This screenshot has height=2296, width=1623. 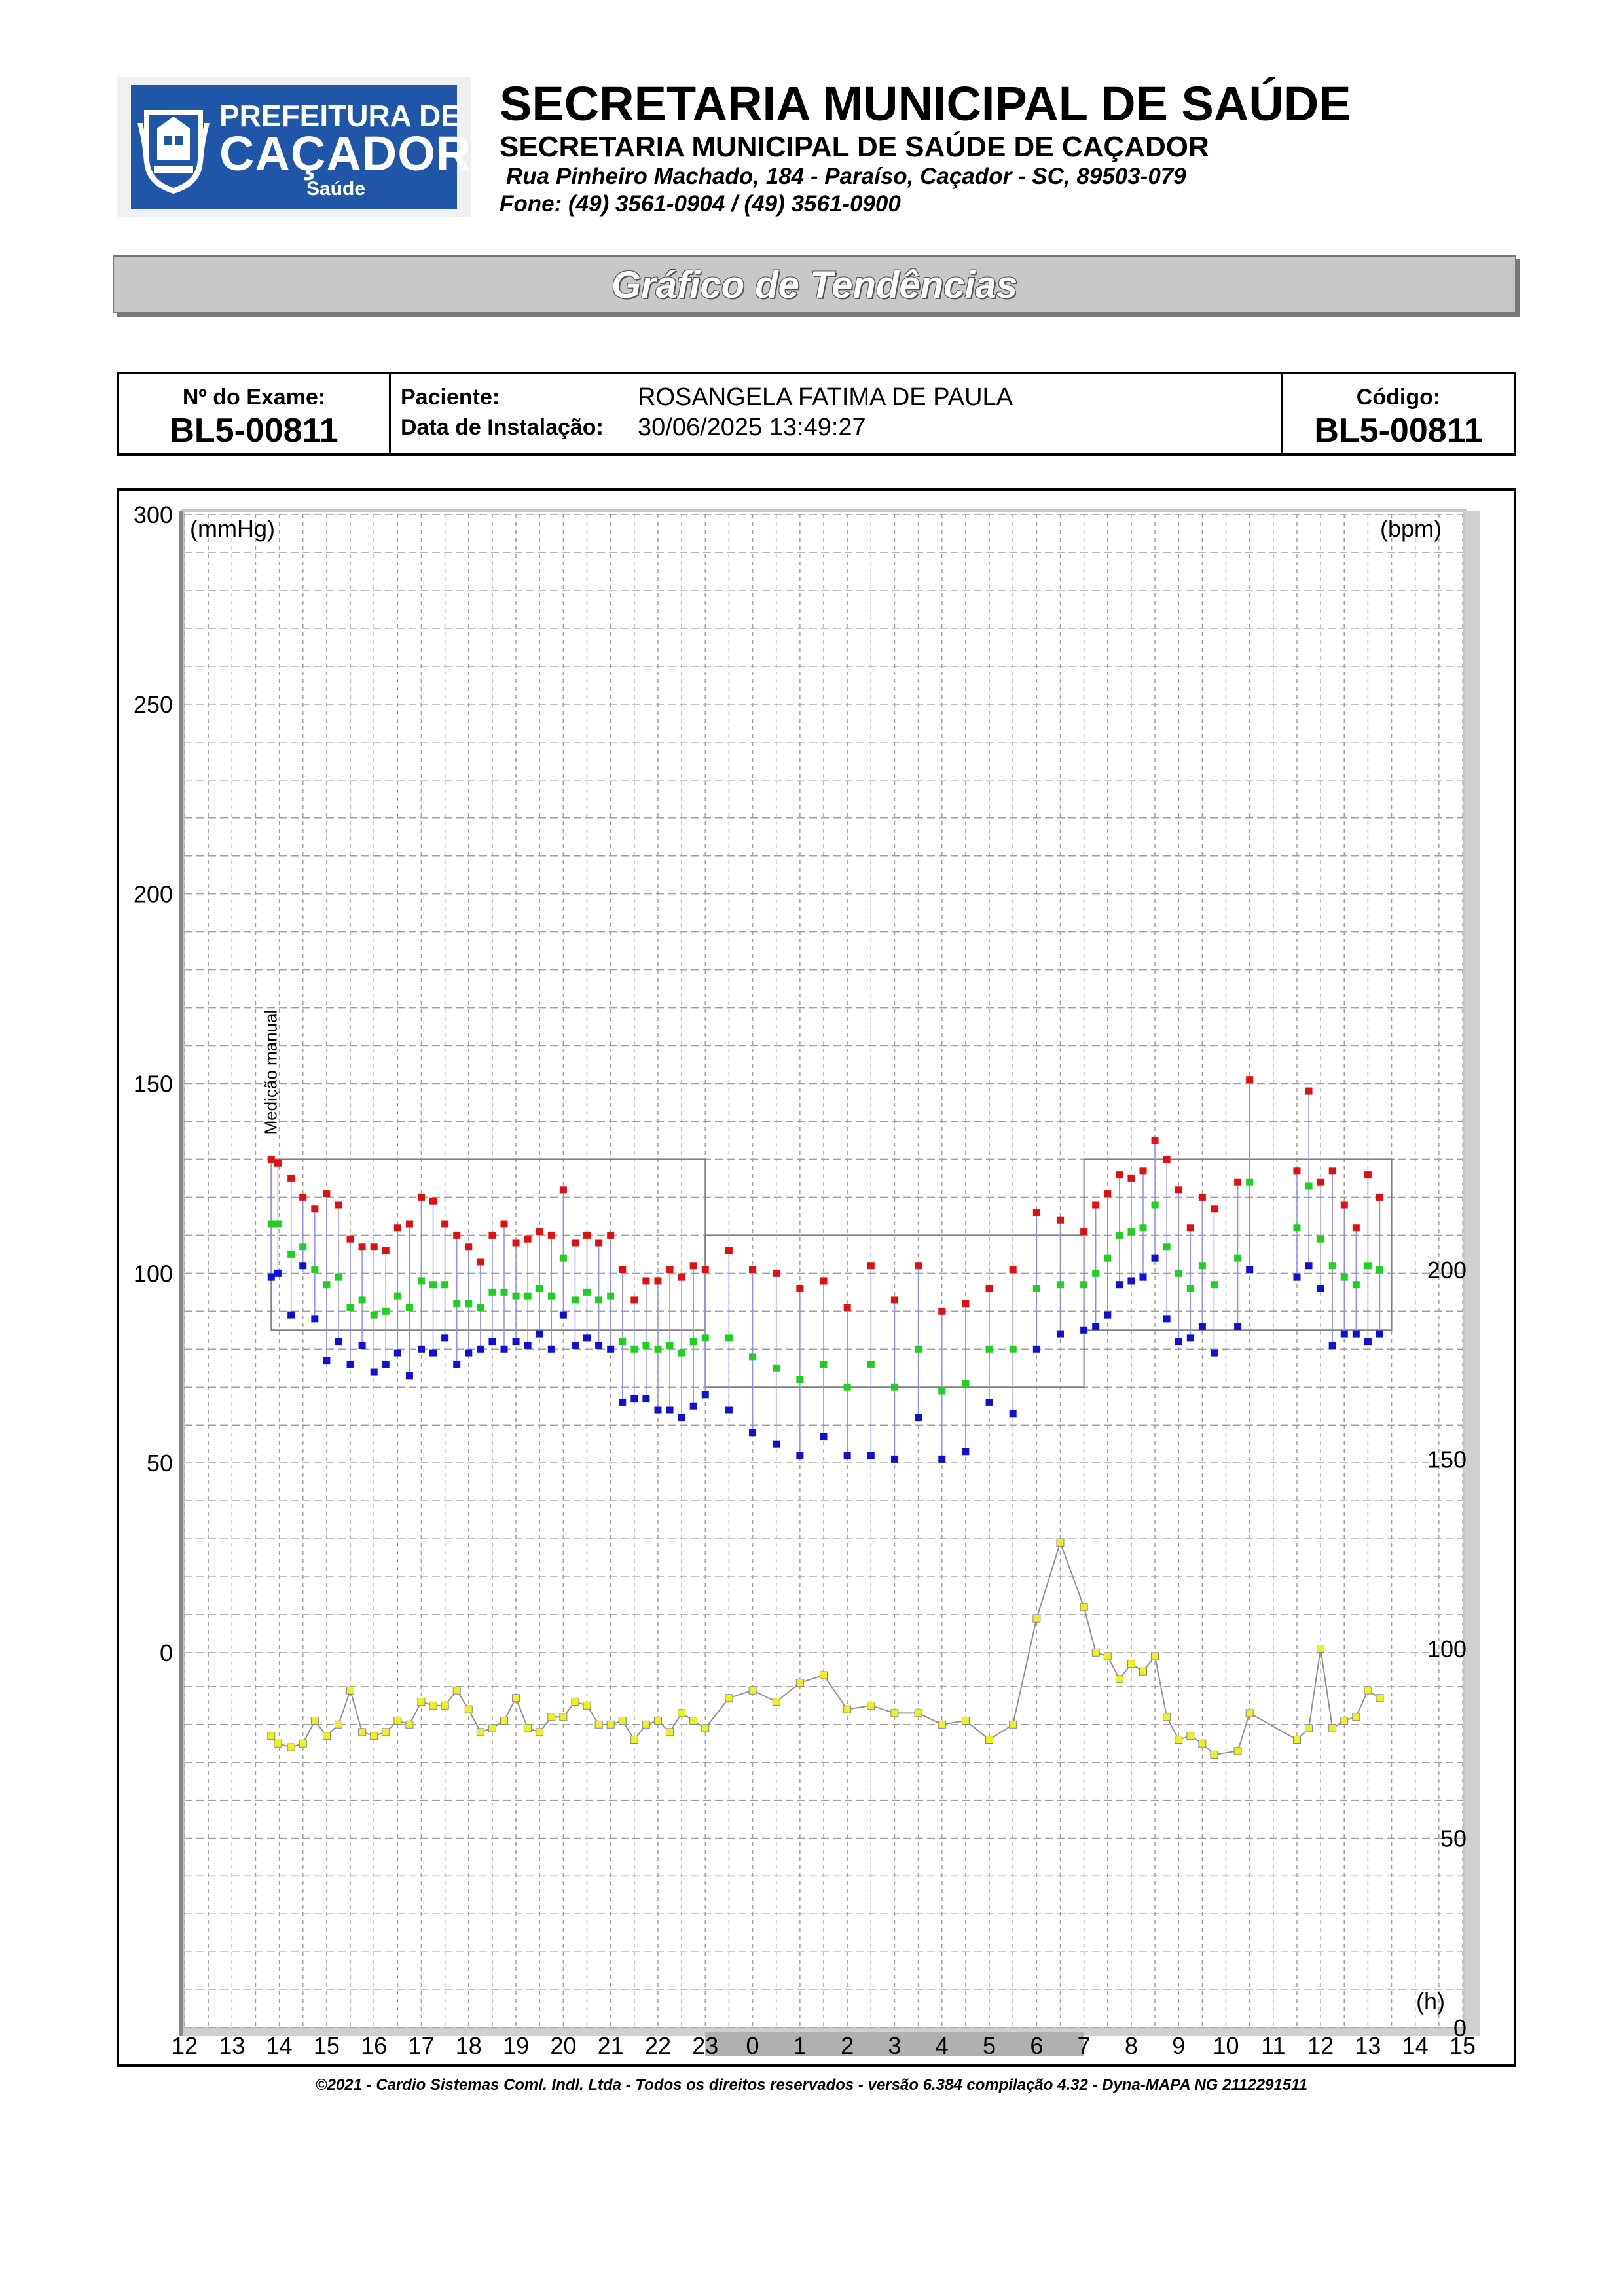 What do you see at coordinates (153, 1273) in the screenshot?
I see `left-tick-label: 100` at bounding box center [153, 1273].